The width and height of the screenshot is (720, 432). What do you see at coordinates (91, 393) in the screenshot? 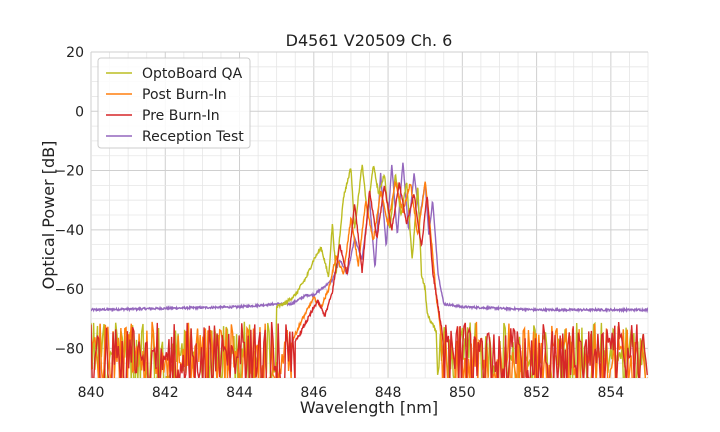
I see `x-tick-label: 840` at bounding box center [91, 393].